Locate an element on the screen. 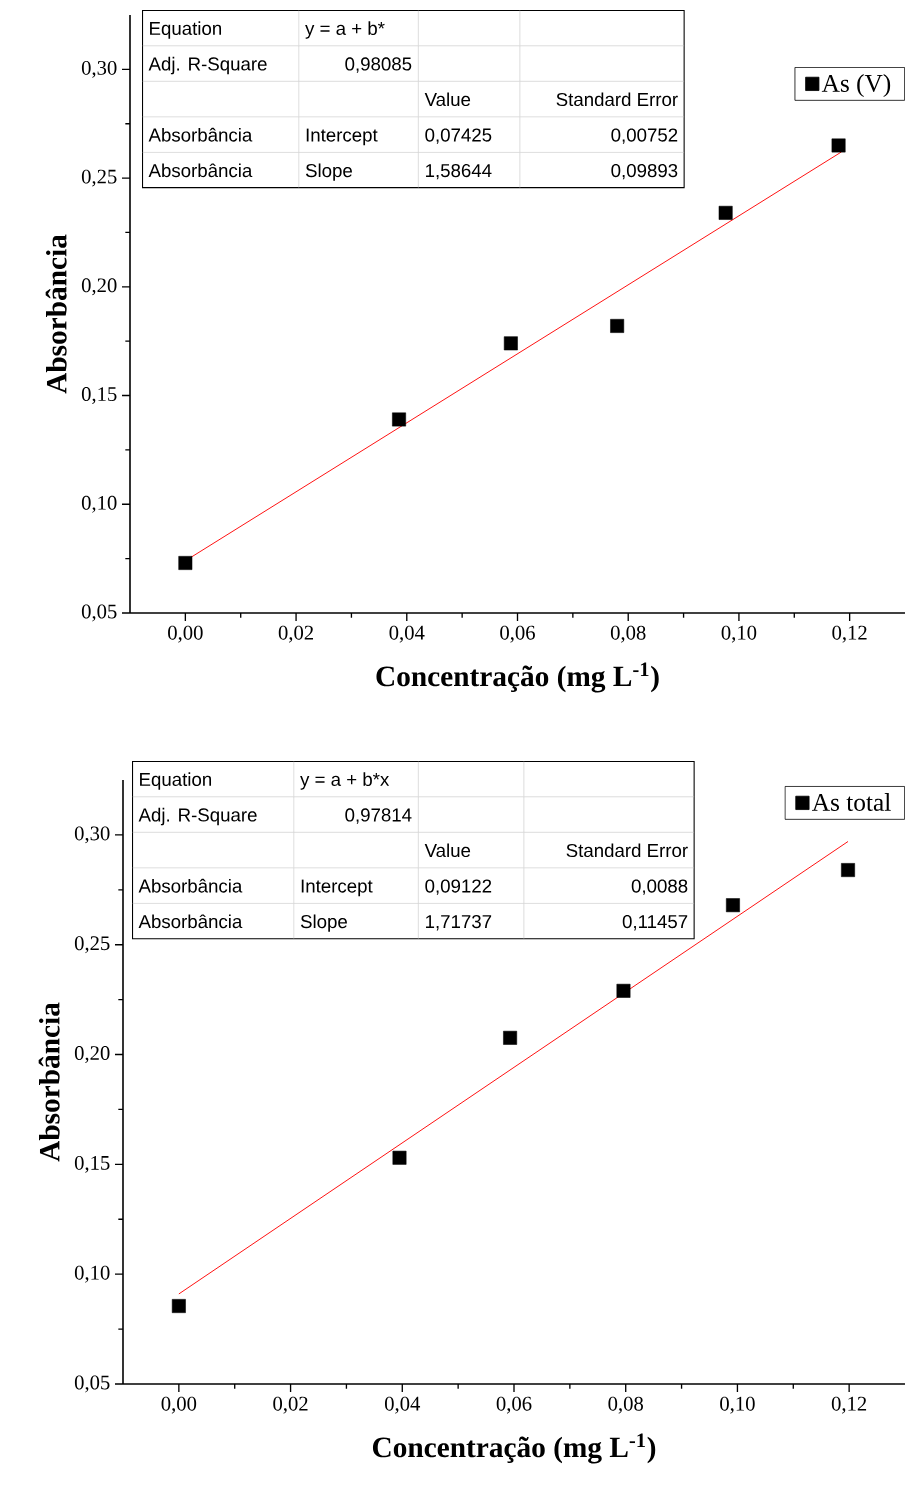 The width and height of the screenshot is (905, 1493). legend-label: As (V) is located at coordinates (856, 86).